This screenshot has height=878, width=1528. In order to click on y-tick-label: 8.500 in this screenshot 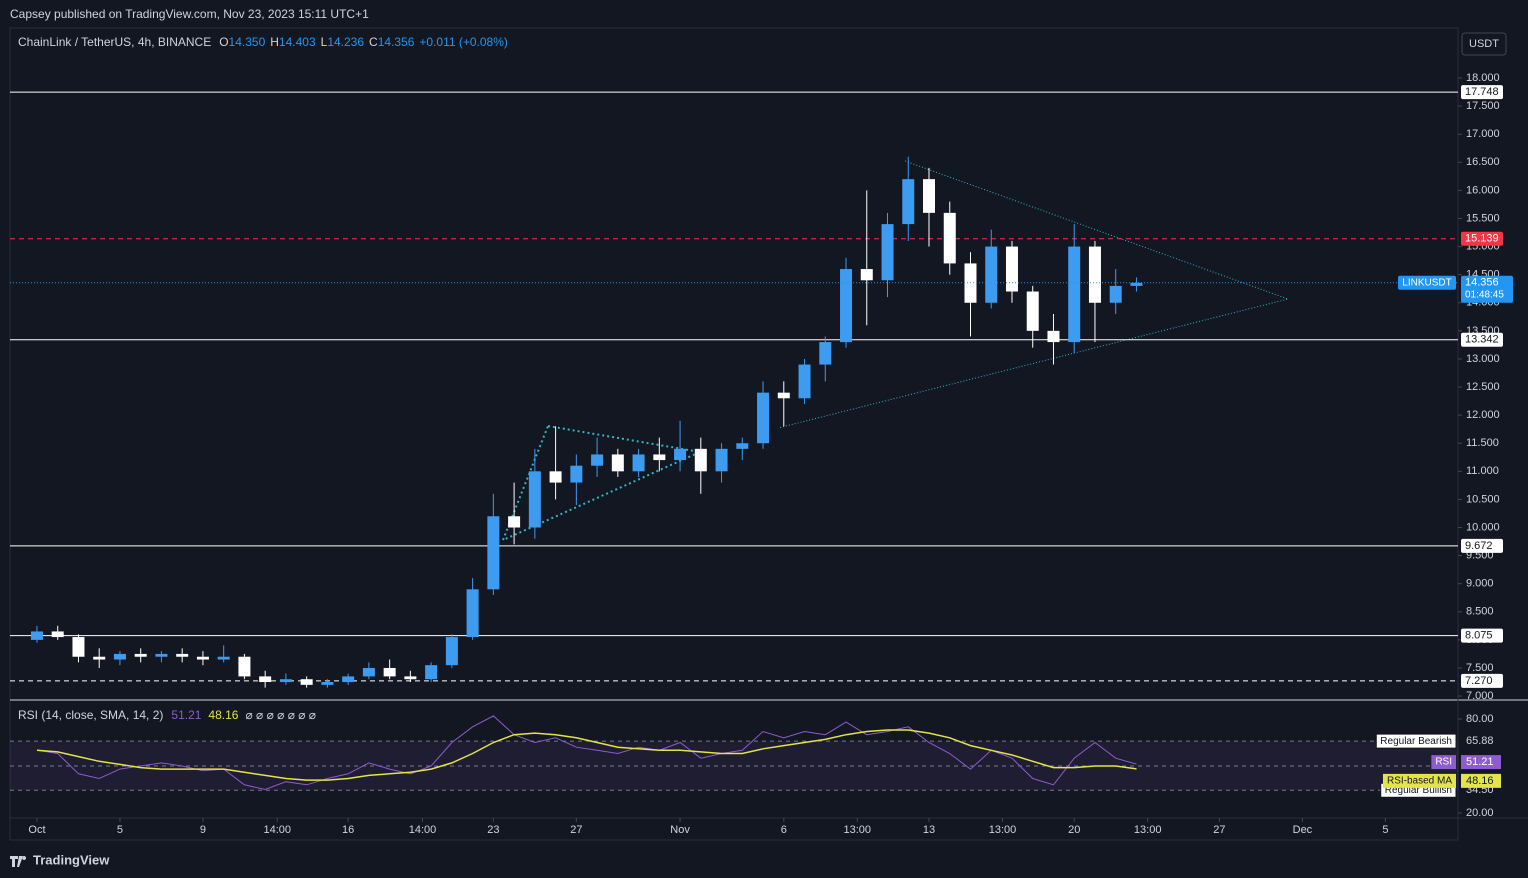, I will do `click(1480, 612)`.